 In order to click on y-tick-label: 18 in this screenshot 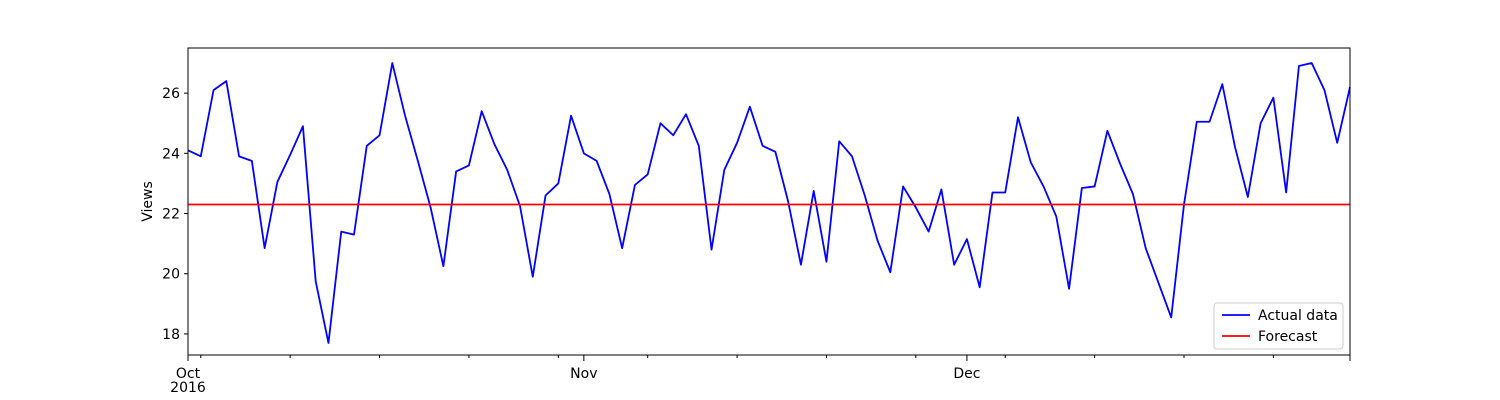, I will do `click(171, 335)`.